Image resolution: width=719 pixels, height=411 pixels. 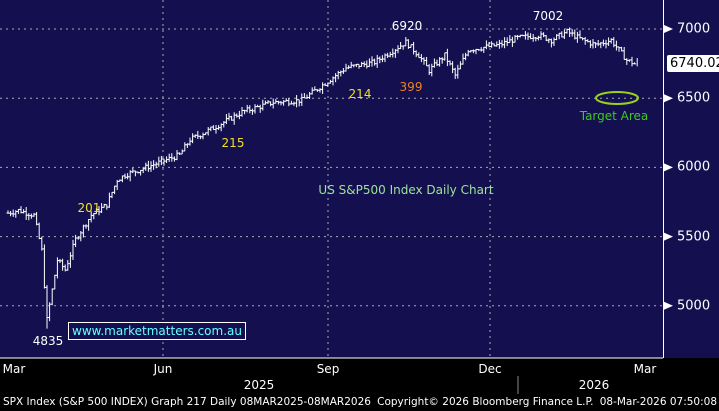 I want to click on x-tick-label: Sep, so click(x=328, y=369).